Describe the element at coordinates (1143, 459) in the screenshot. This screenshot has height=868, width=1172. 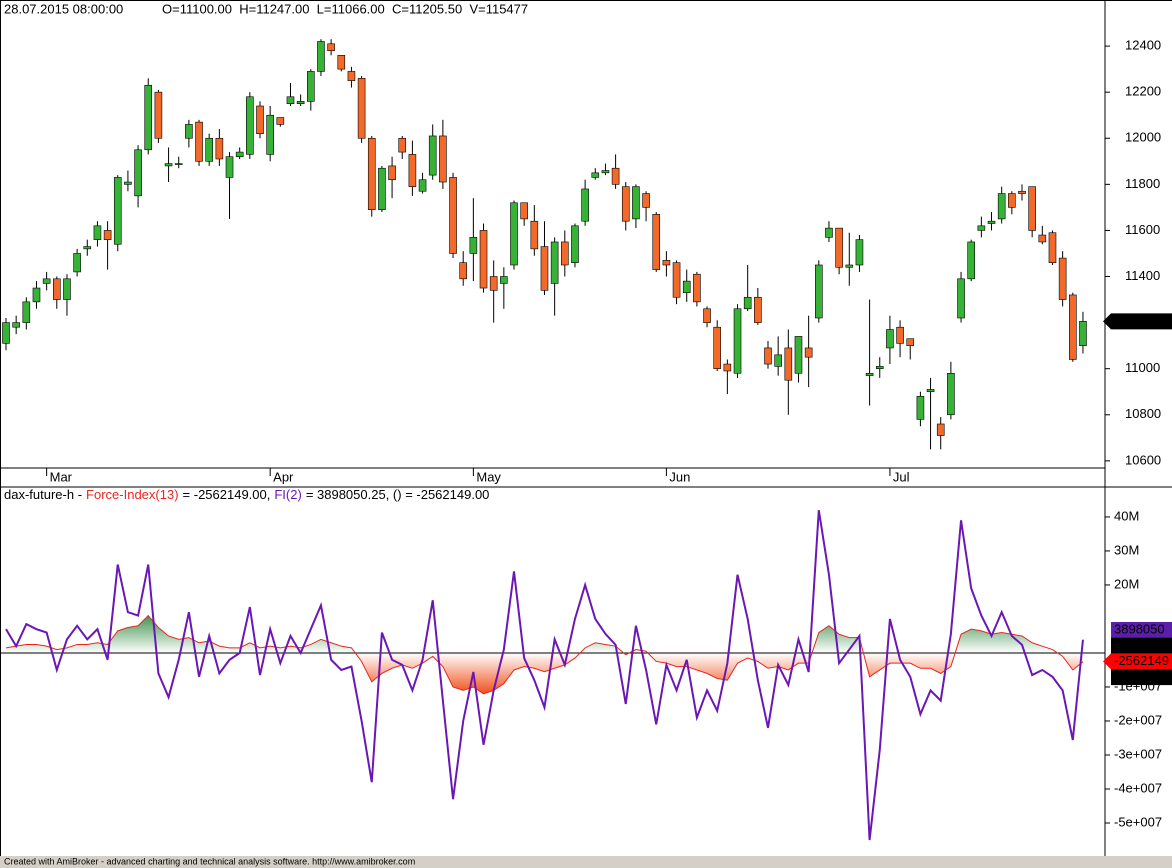
I see `y-tick-label: 10600` at that location.